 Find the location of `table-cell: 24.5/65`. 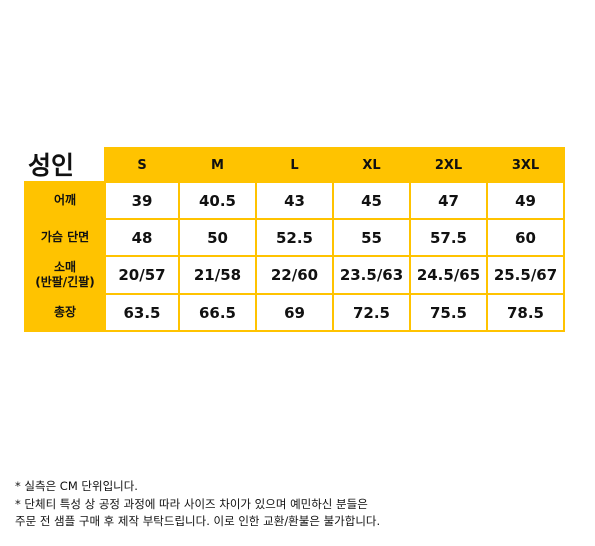

table-cell: 24.5/65 is located at coordinates (448, 275).